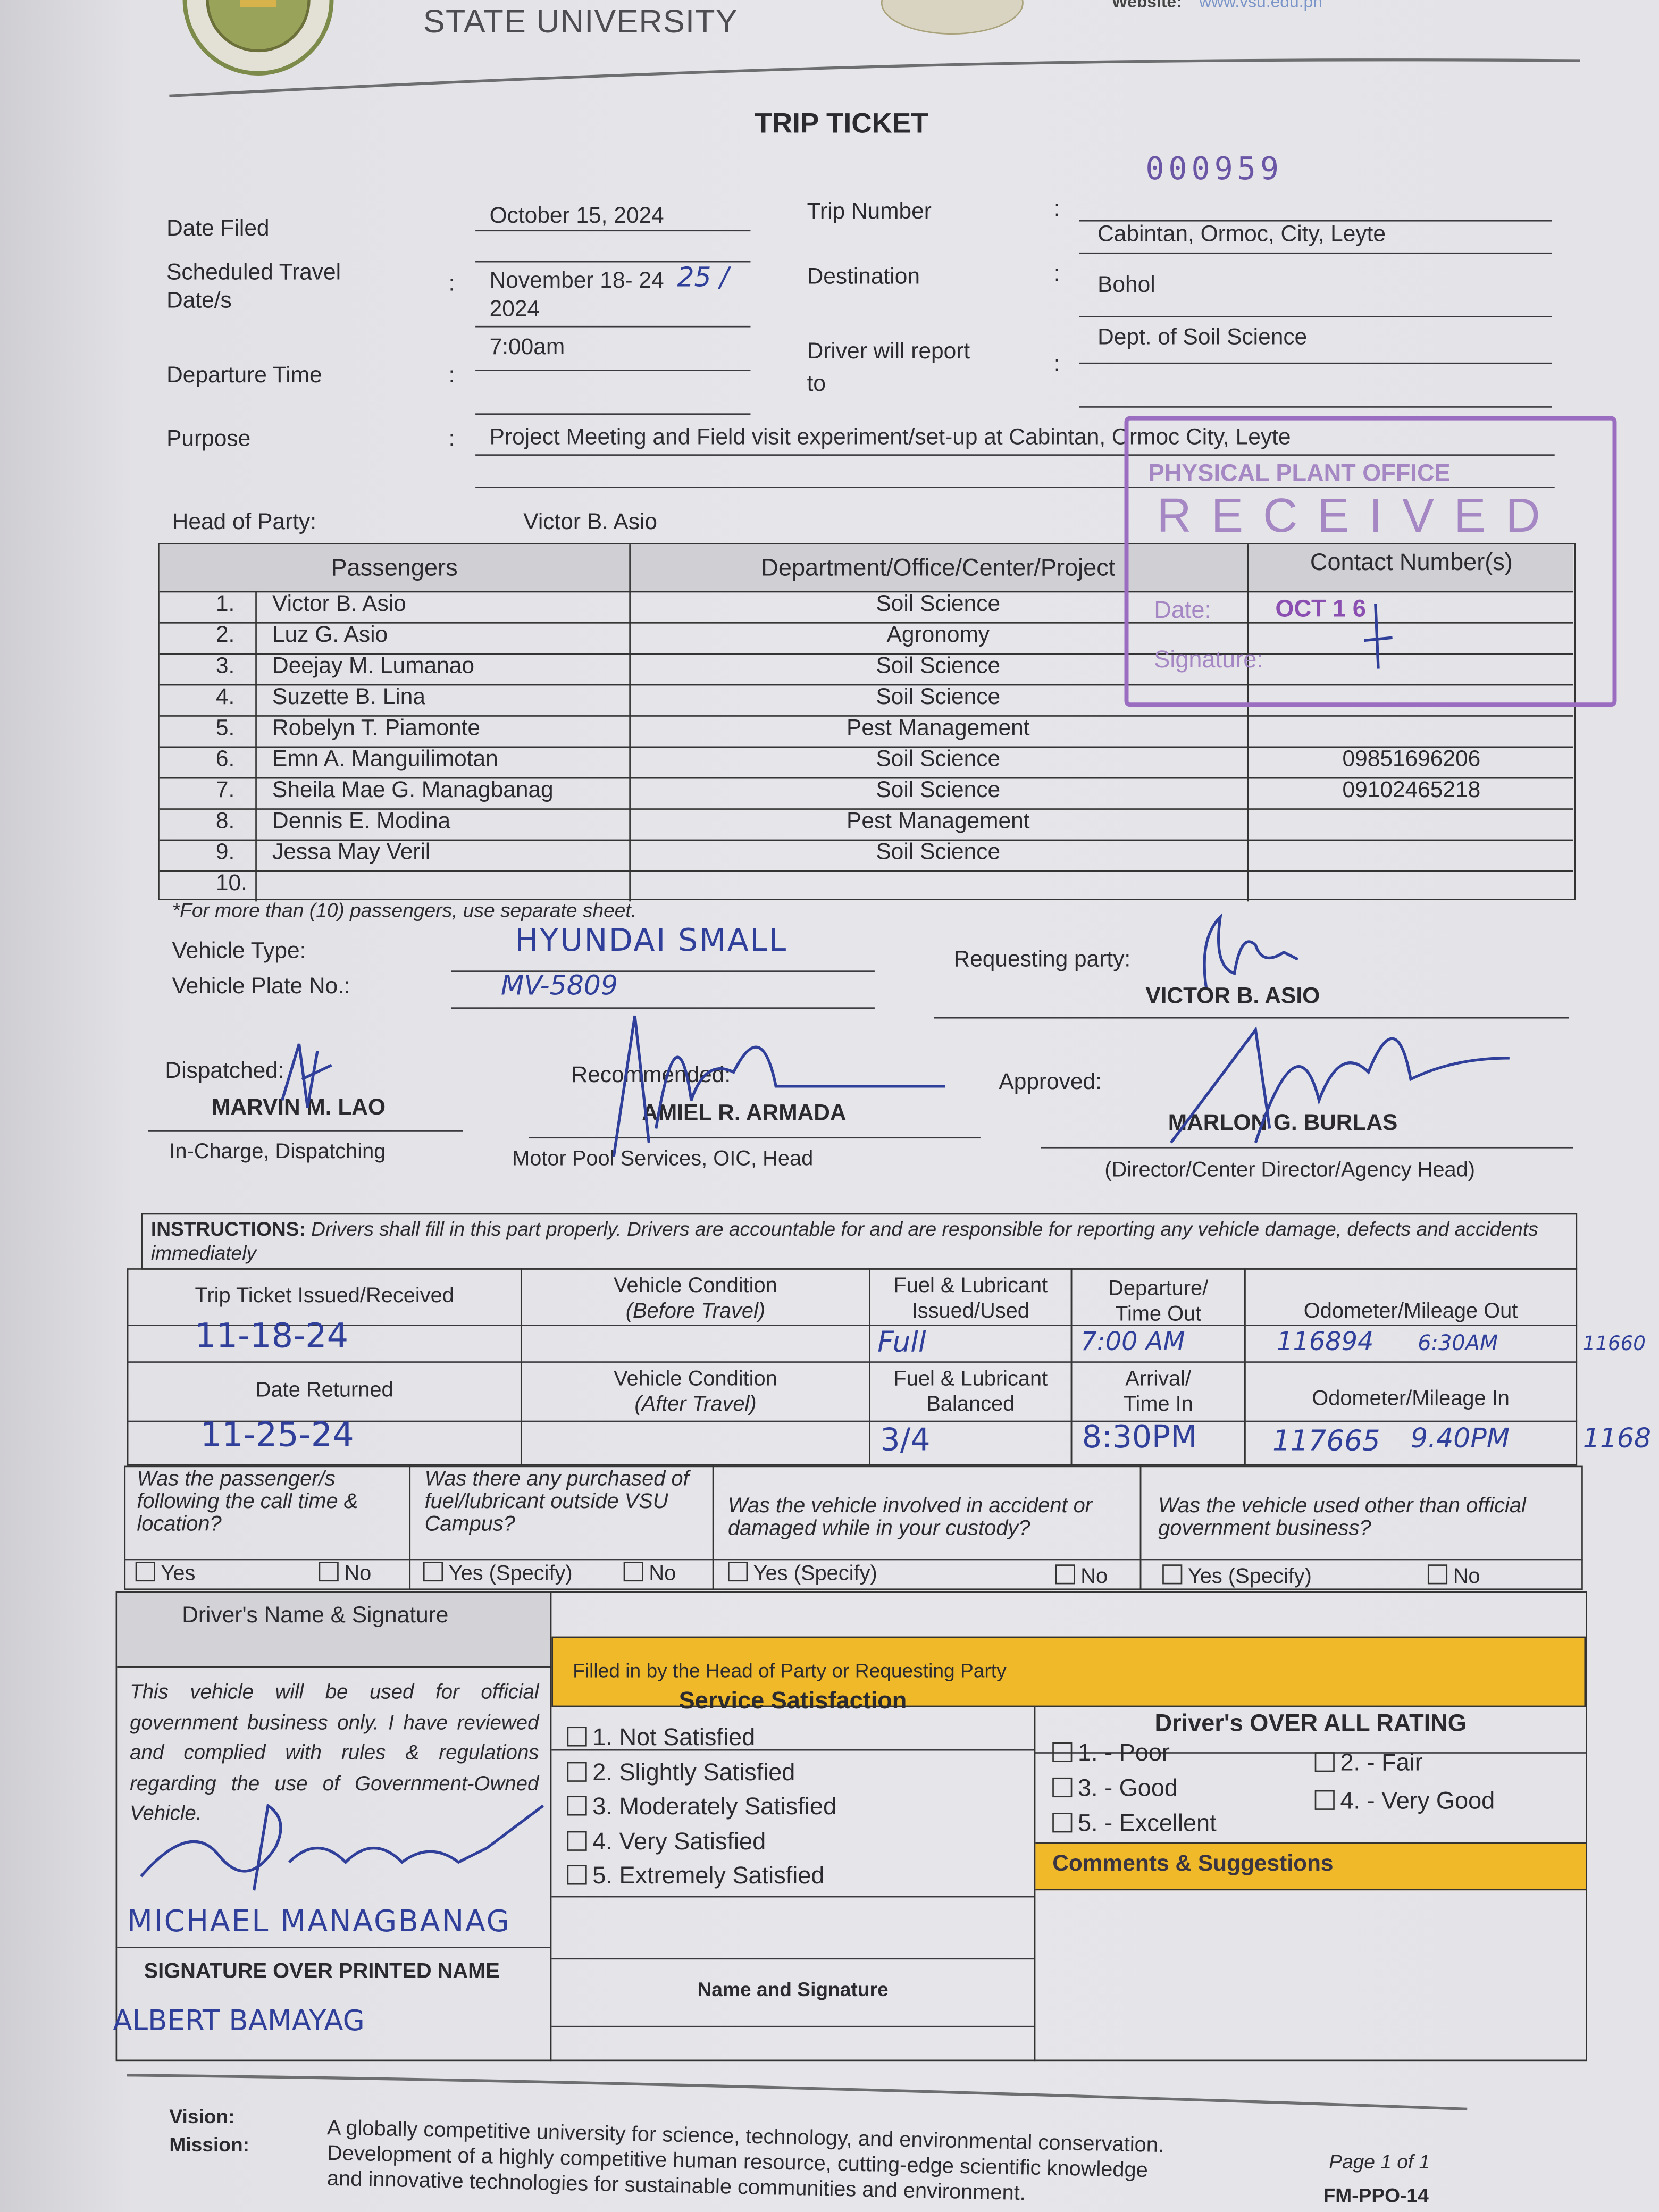  I want to click on rating-option-1: 1. - Poor, so click(1111, 1753).